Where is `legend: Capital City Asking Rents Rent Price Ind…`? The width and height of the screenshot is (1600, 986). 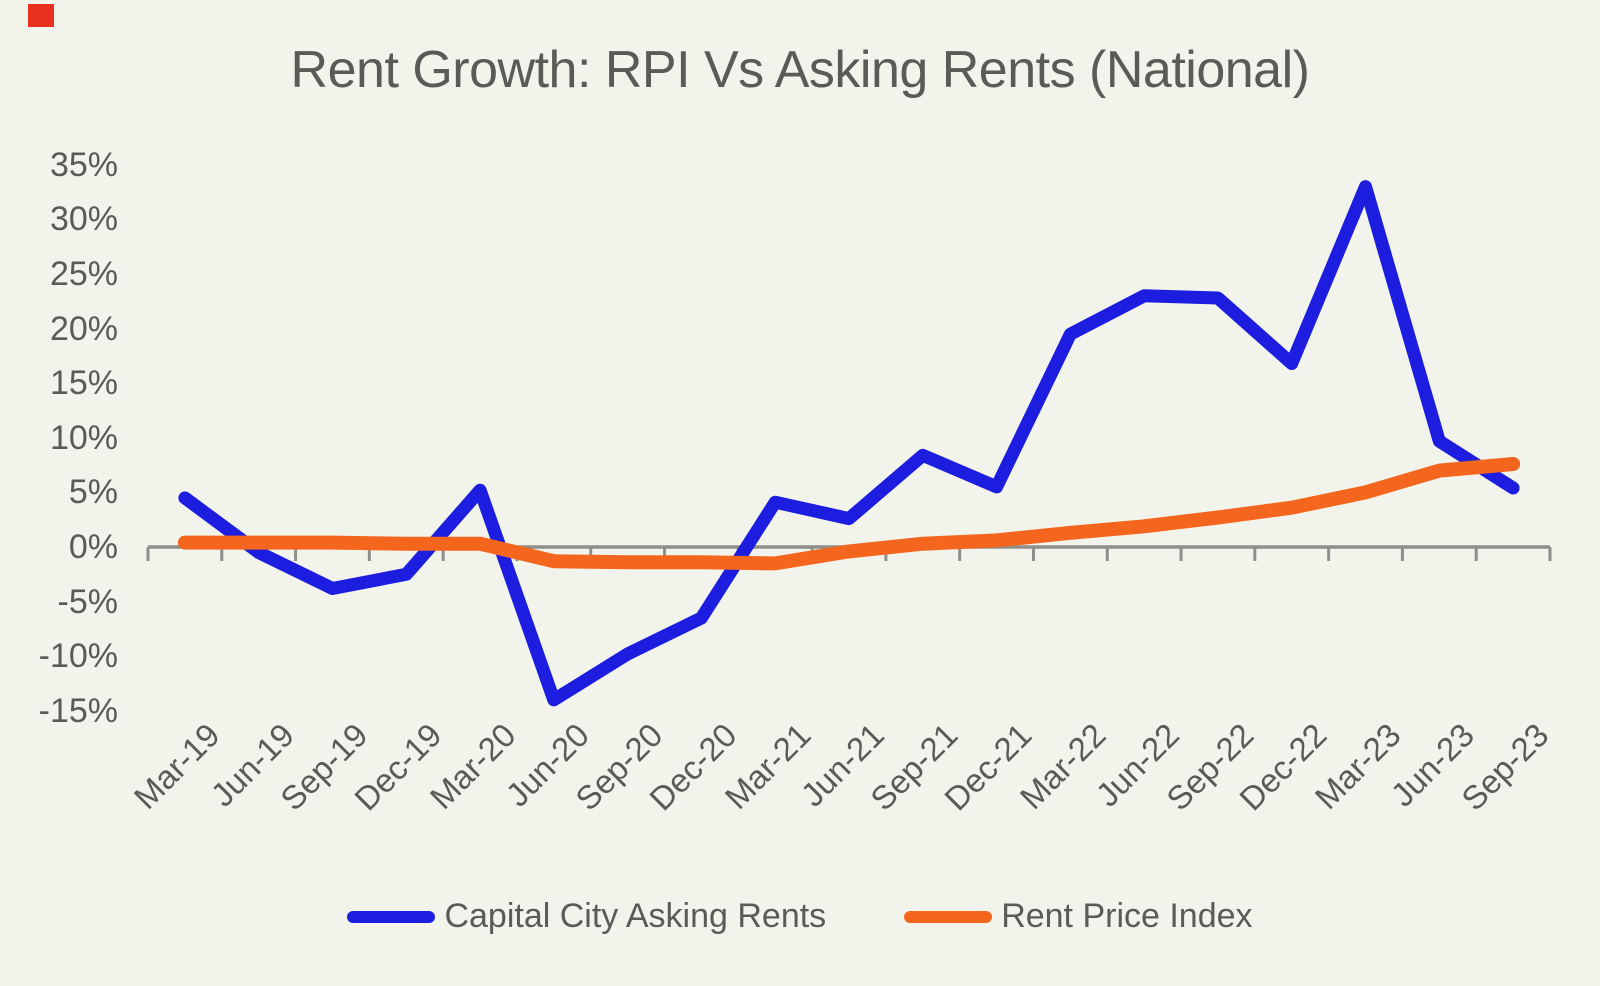 legend: Capital City Asking Rents Rent Price Ind… is located at coordinates (800, 916).